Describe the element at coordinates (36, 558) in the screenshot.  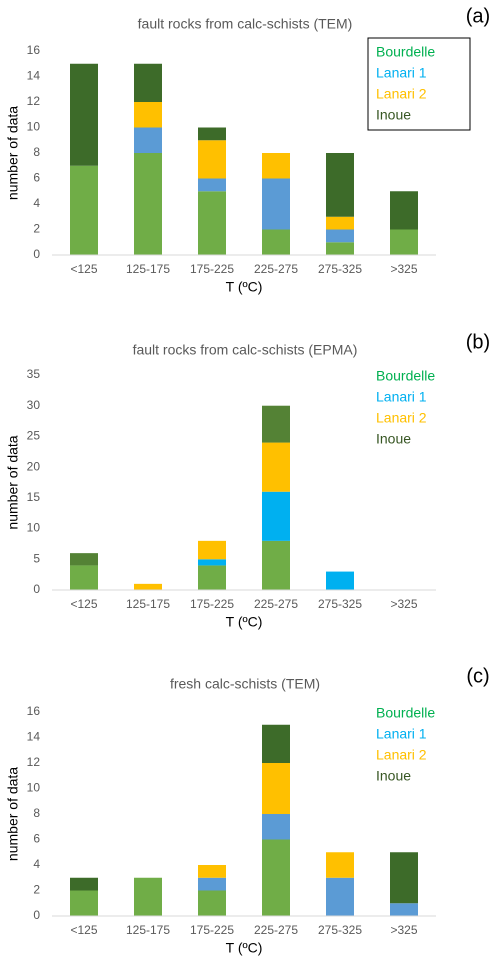
I see `y-tick-label: 5` at that location.